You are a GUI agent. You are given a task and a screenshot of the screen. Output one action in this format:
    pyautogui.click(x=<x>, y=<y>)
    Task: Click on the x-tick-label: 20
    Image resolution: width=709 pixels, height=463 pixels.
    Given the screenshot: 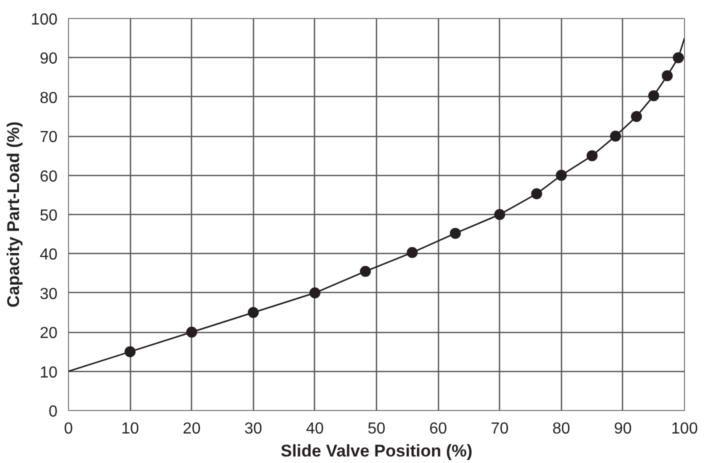 What is the action you would take?
    pyautogui.click(x=191, y=429)
    